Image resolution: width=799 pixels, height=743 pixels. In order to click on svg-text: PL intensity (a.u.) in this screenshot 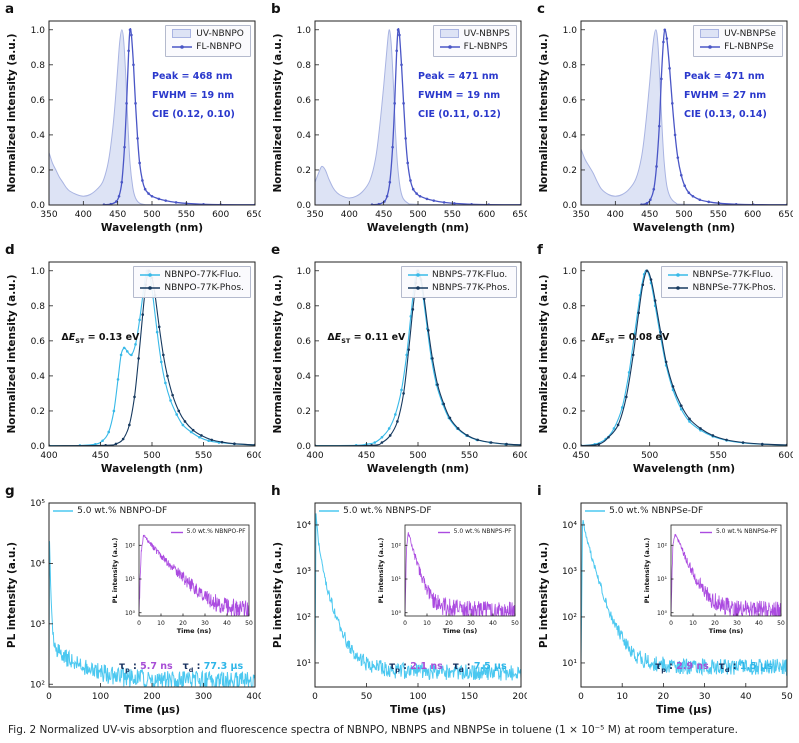, I will do `click(647, 571)`.